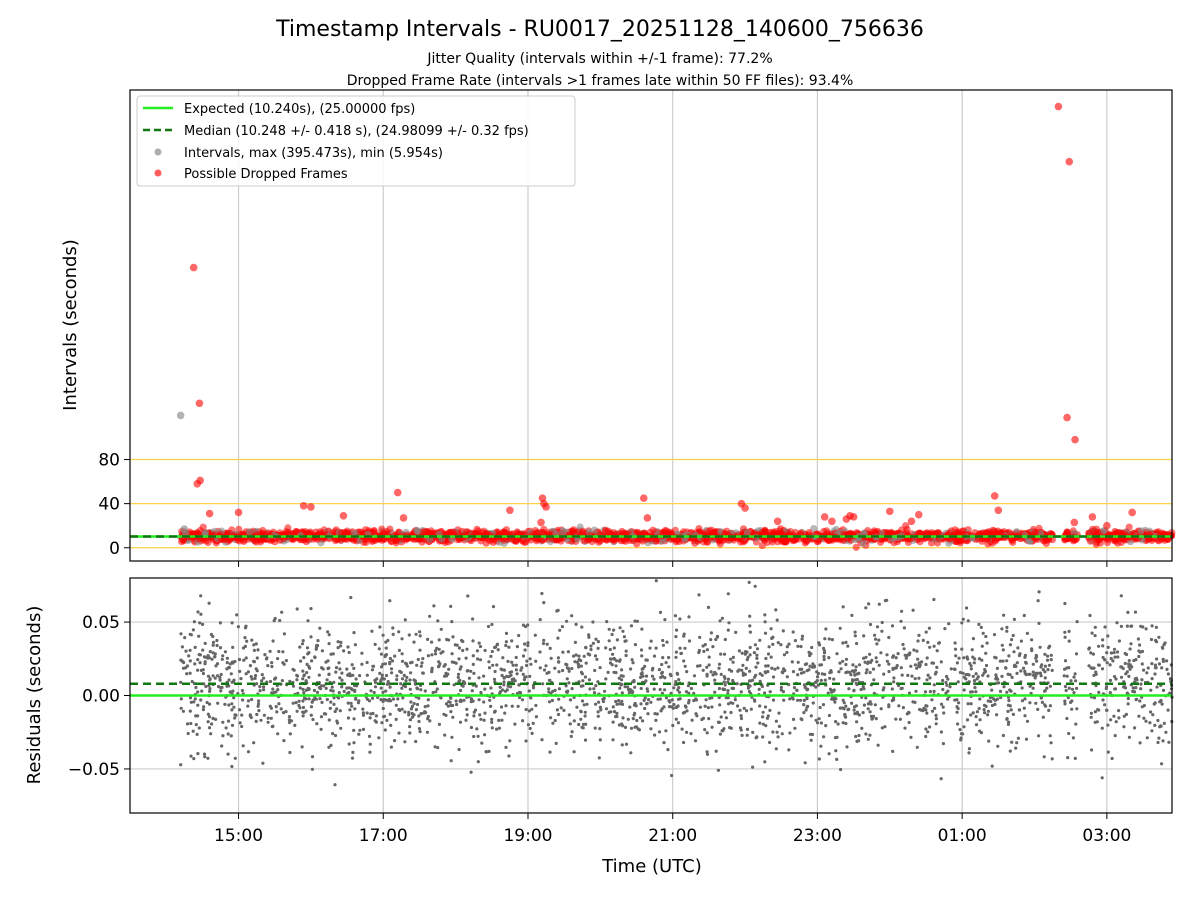 This screenshot has height=900, width=1200. I want to click on dropped-frame-point, so click(832, 540).